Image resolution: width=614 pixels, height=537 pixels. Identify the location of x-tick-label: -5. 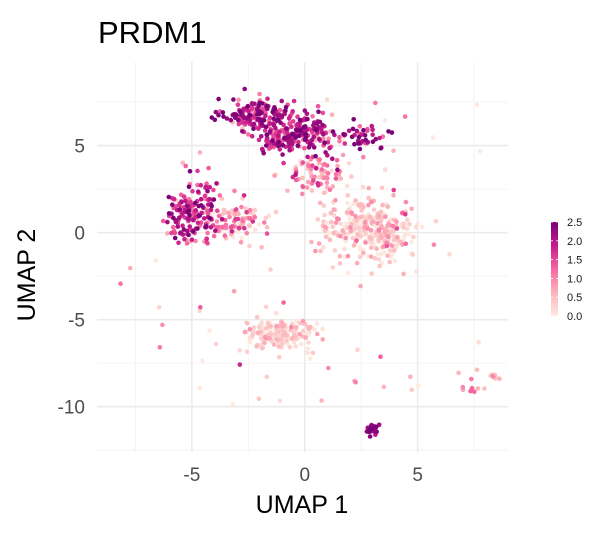
(191, 475).